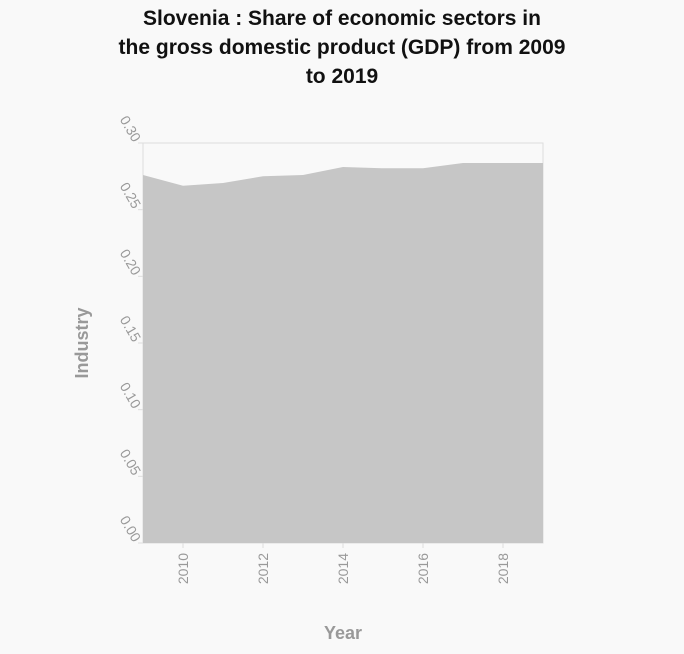  Describe the element at coordinates (183, 568) in the screenshot. I see `x-tick-label: 2010` at that location.